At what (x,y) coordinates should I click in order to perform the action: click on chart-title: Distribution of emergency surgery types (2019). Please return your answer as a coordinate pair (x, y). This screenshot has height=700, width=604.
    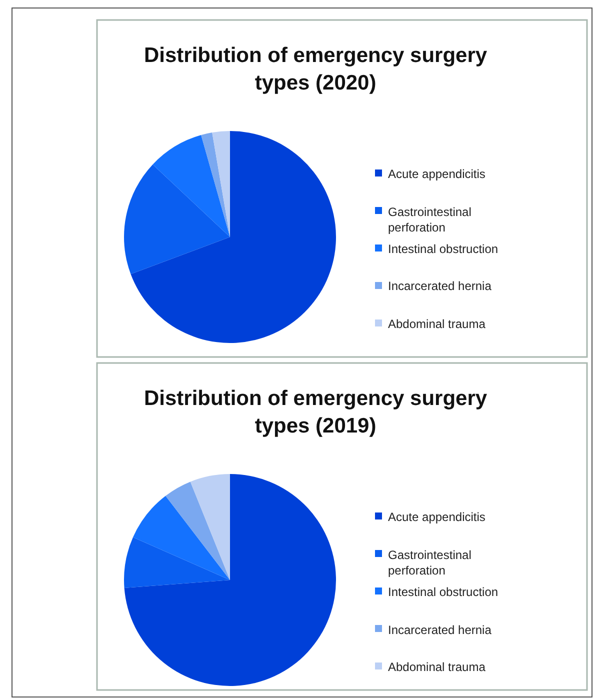
    Looking at the image, I should click on (316, 412).